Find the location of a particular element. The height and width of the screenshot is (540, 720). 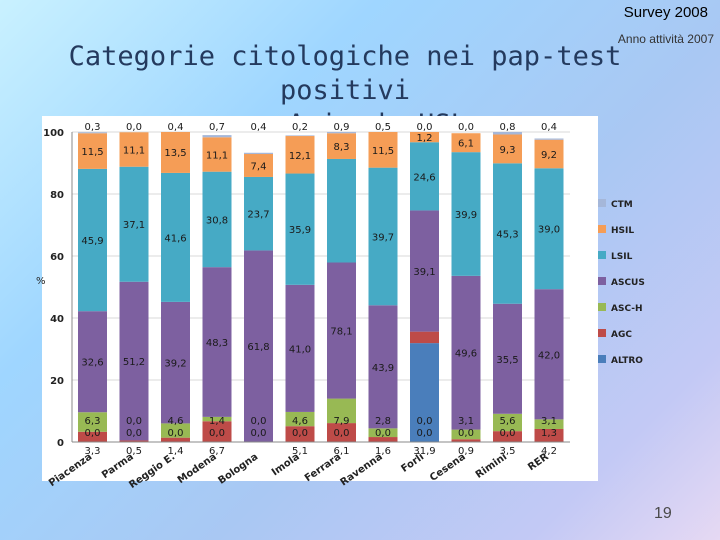

data-label-altro: 6,1 is located at coordinates (342, 451).